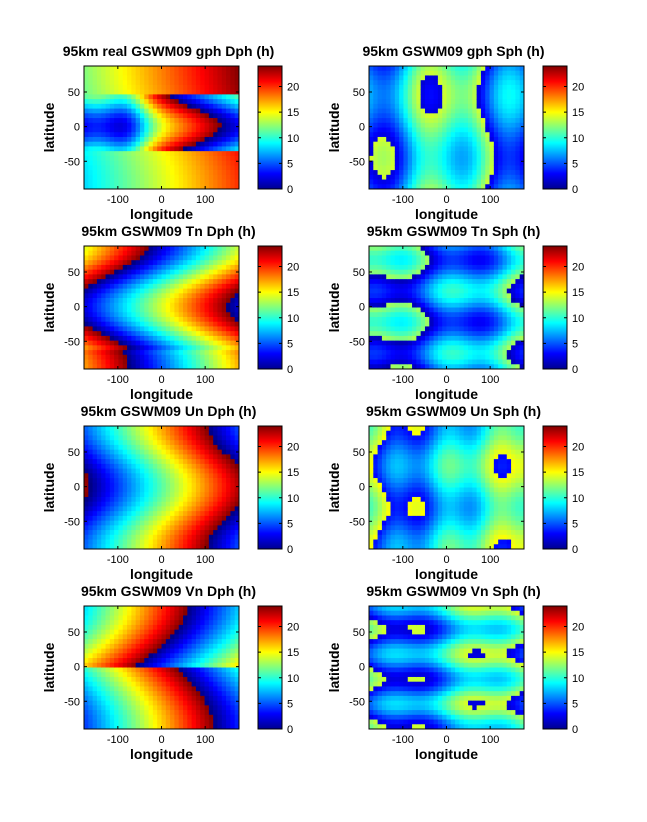 Image resolution: width=647 pixels, height=822 pixels. I want to click on x-tick-label: 0, so click(161, 200).